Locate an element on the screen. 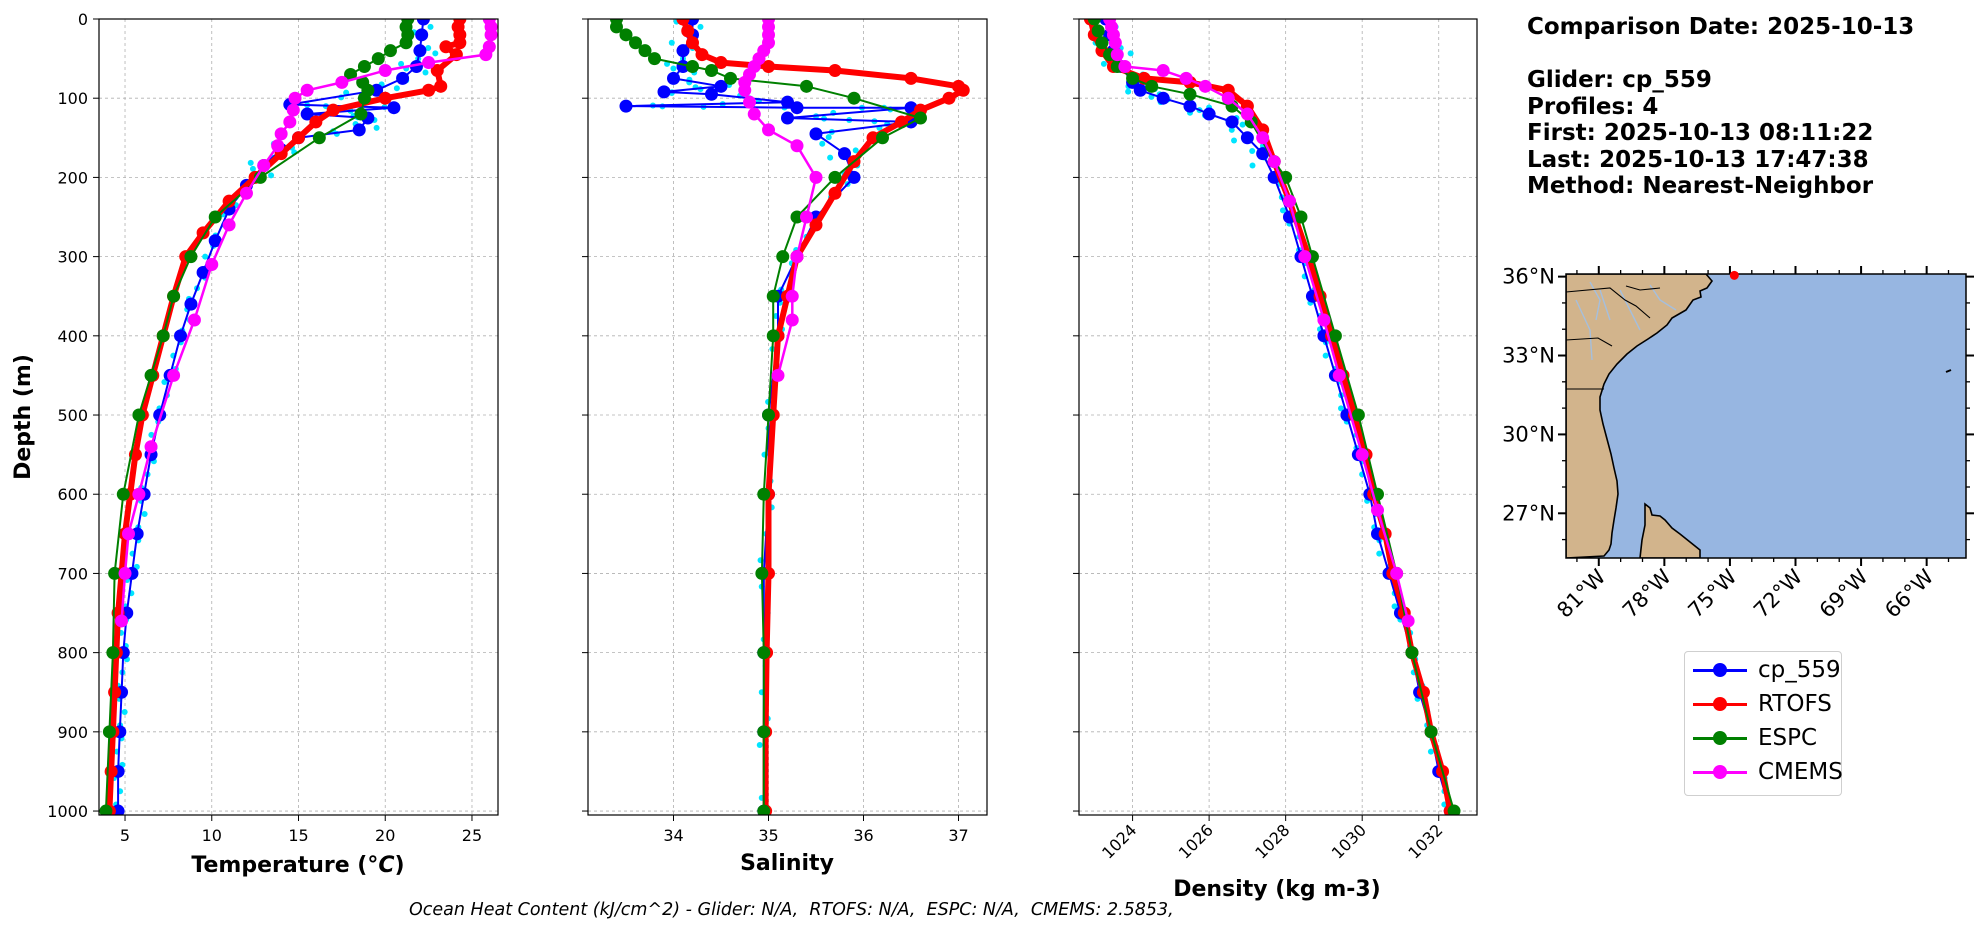 Image resolution: width=1978 pixels, height=934 pixels. temperature-ytick-label: 800 is located at coordinates (72, 653).